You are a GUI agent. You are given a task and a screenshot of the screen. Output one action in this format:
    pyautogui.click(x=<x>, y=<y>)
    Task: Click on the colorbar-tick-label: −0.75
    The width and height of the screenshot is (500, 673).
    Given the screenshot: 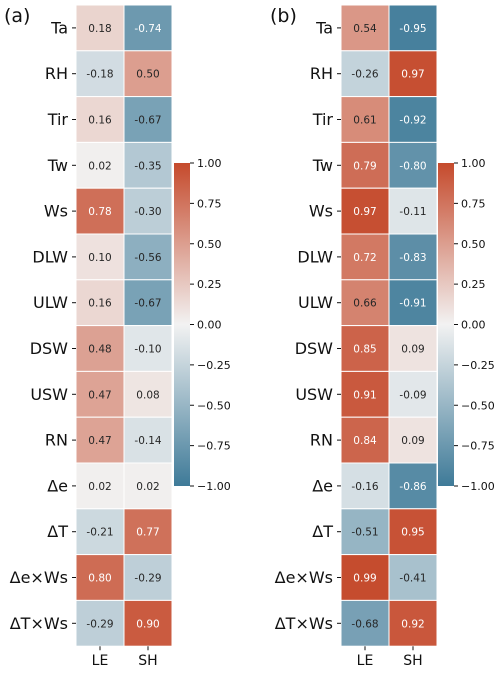 What is the action you would take?
    pyautogui.click(x=214, y=446)
    